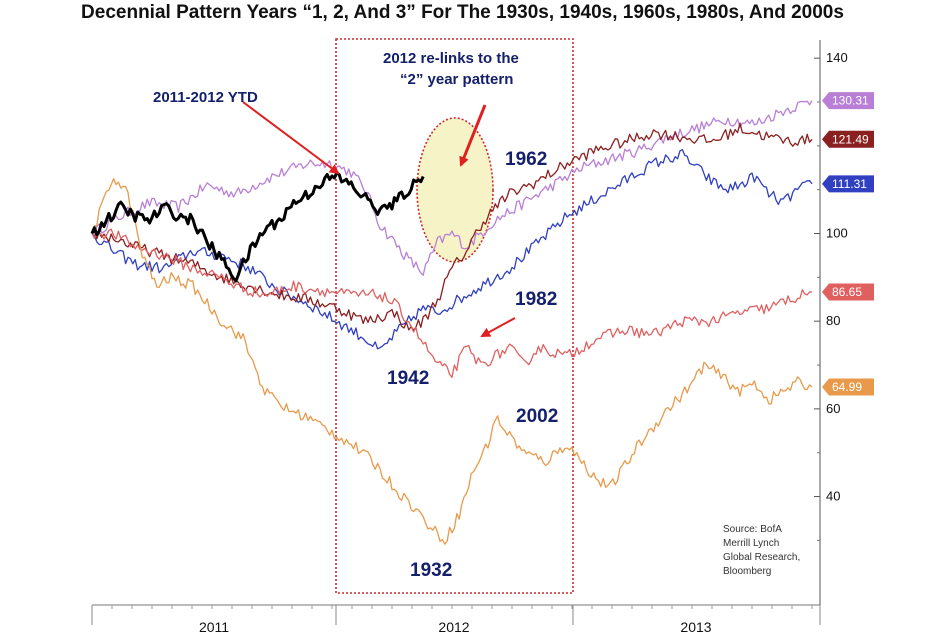 The height and width of the screenshot is (637, 925). What do you see at coordinates (833, 320) in the screenshot?
I see `y-tick-label-80: 80` at bounding box center [833, 320].